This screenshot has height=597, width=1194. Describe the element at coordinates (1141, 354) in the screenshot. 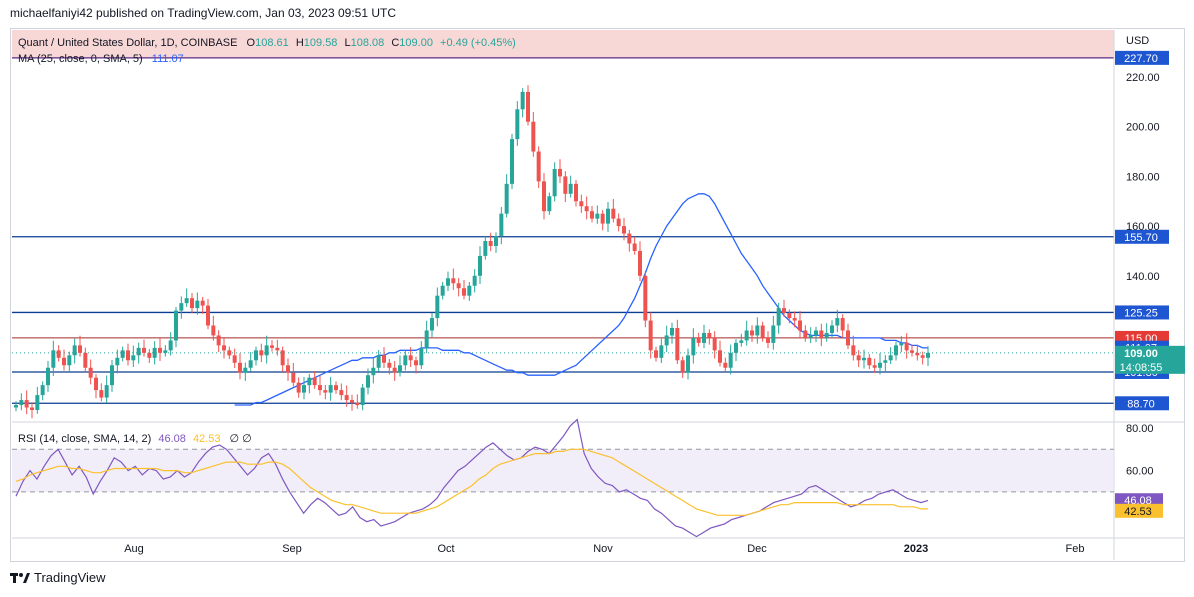

I see `price-badge-label: 109.00` at that location.